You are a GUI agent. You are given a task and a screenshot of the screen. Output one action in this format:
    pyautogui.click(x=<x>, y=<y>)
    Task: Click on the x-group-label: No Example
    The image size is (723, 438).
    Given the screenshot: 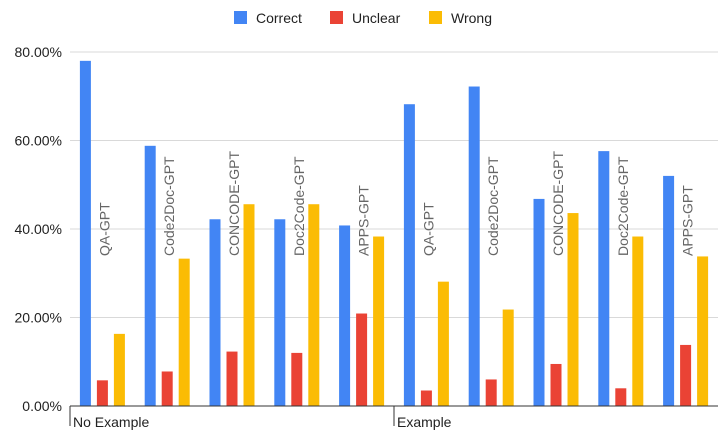 What is the action you would take?
    pyautogui.click(x=111, y=422)
    